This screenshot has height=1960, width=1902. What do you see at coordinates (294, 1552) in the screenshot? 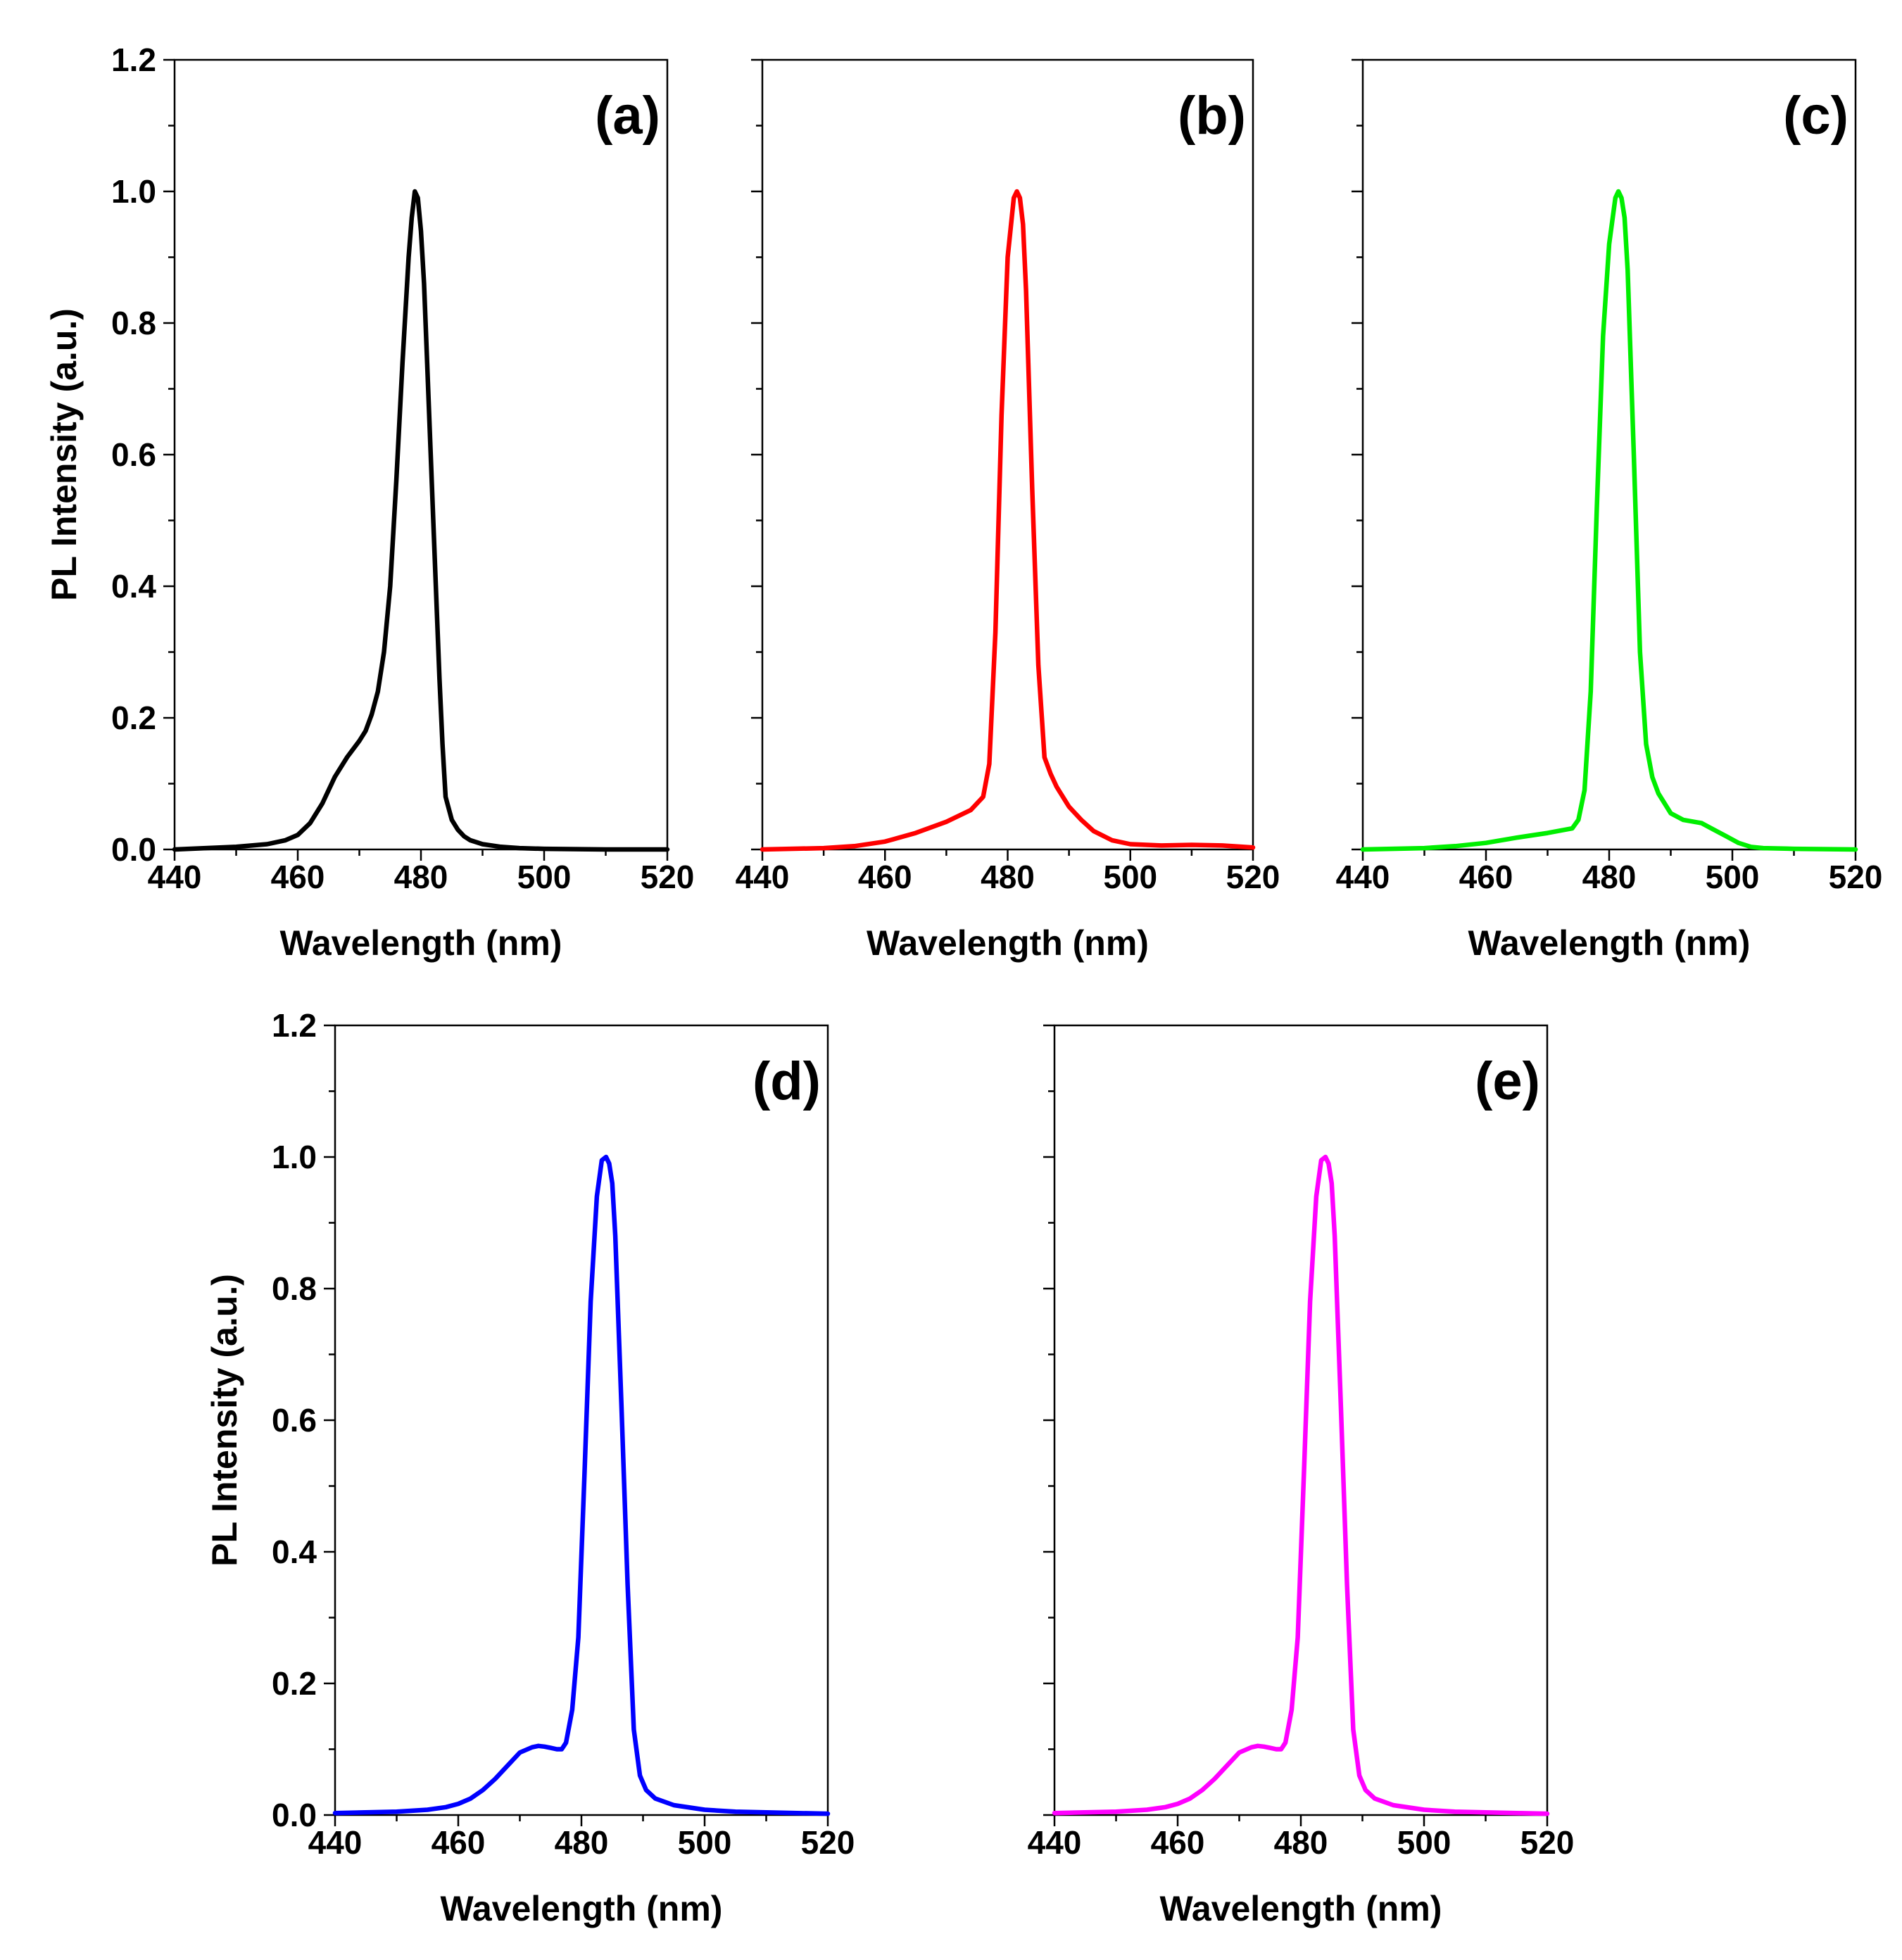
I see `y-tick-label-d: 0.4` at bounding box center [294, 1552].